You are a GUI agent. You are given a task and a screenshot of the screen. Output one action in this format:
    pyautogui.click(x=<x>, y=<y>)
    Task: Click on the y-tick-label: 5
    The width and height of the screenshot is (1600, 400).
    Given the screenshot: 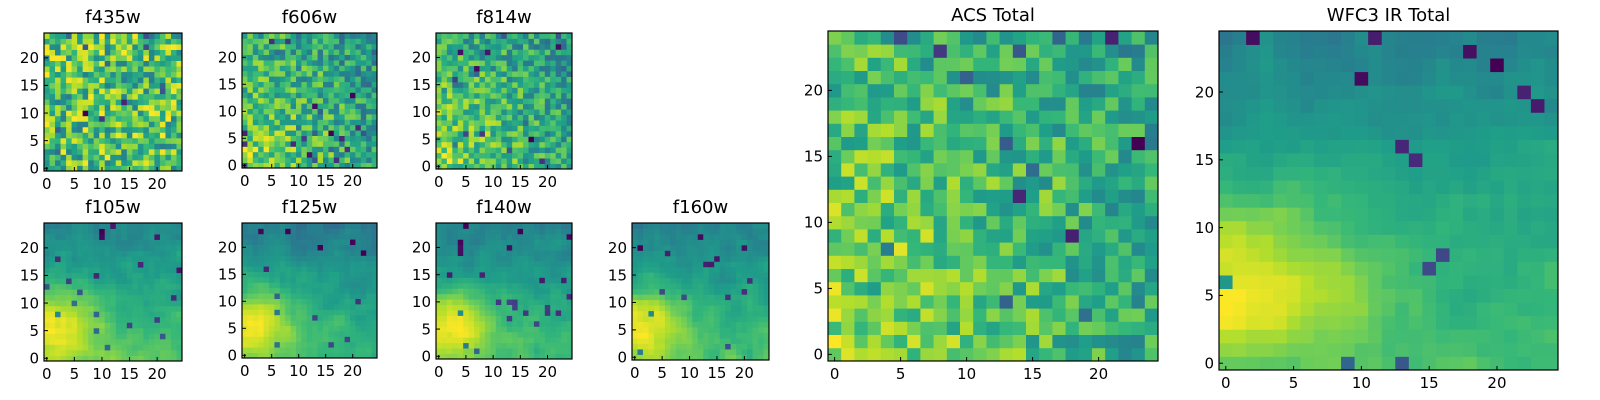 What is the action you would take?
    pyautogui.click(x=232, y=329)
    